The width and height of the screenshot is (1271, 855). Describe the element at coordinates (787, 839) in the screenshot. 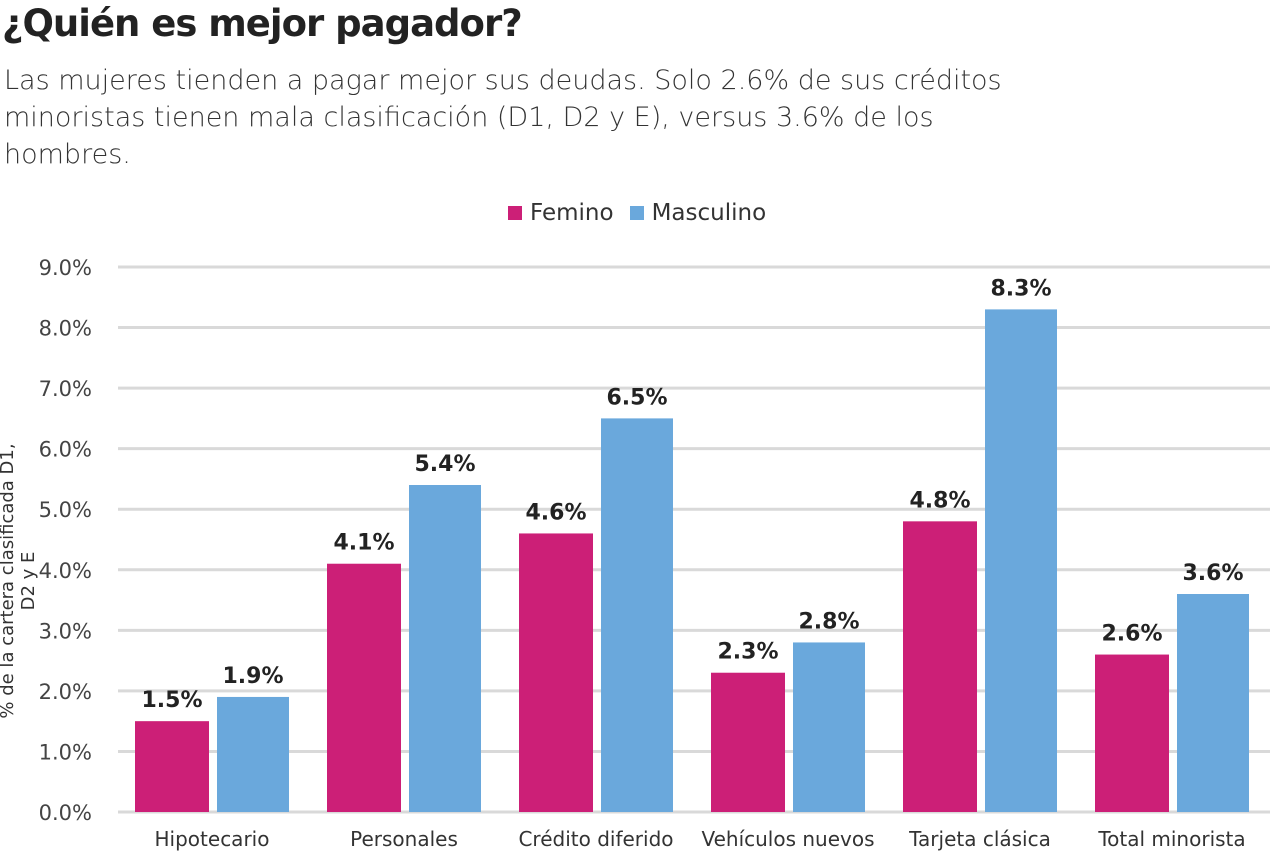

I see `x-tick-label: Vehículos nuevos` at that location.